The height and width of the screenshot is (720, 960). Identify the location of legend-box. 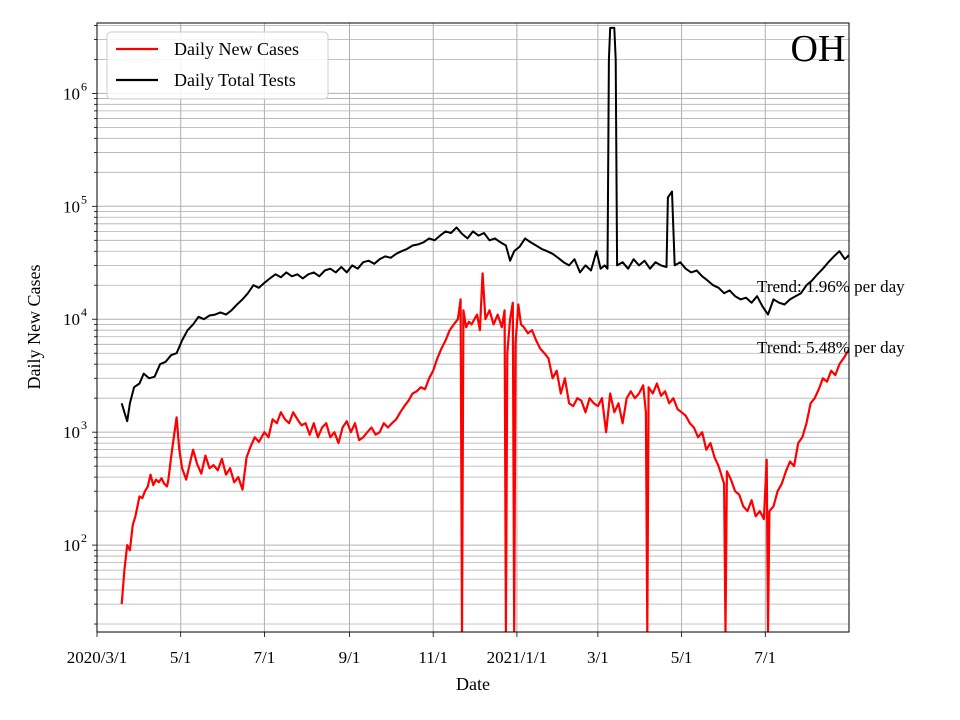
(217, 65).